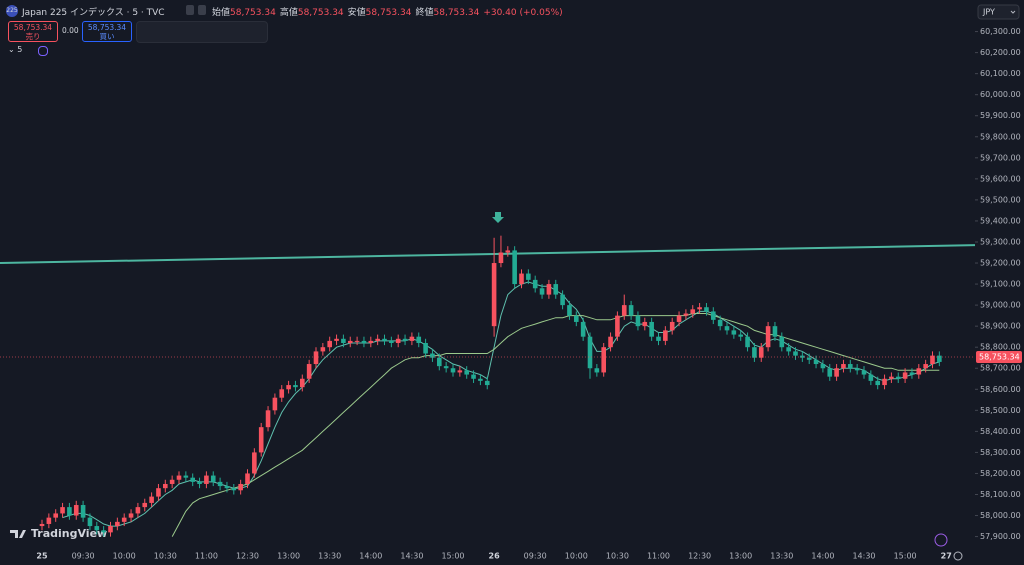  I want to click on y-tick-label: 59,800.00, so click(1000, 136).